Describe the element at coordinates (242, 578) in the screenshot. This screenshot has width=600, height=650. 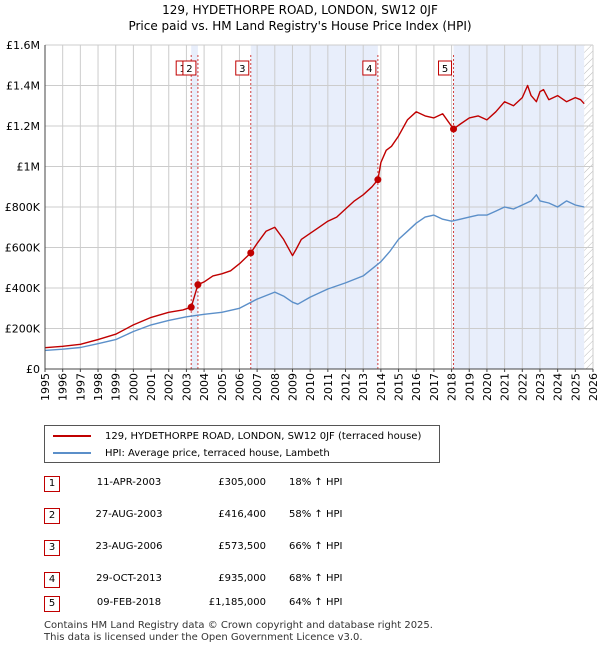
I see `transaction-price: £935,000` at that location.